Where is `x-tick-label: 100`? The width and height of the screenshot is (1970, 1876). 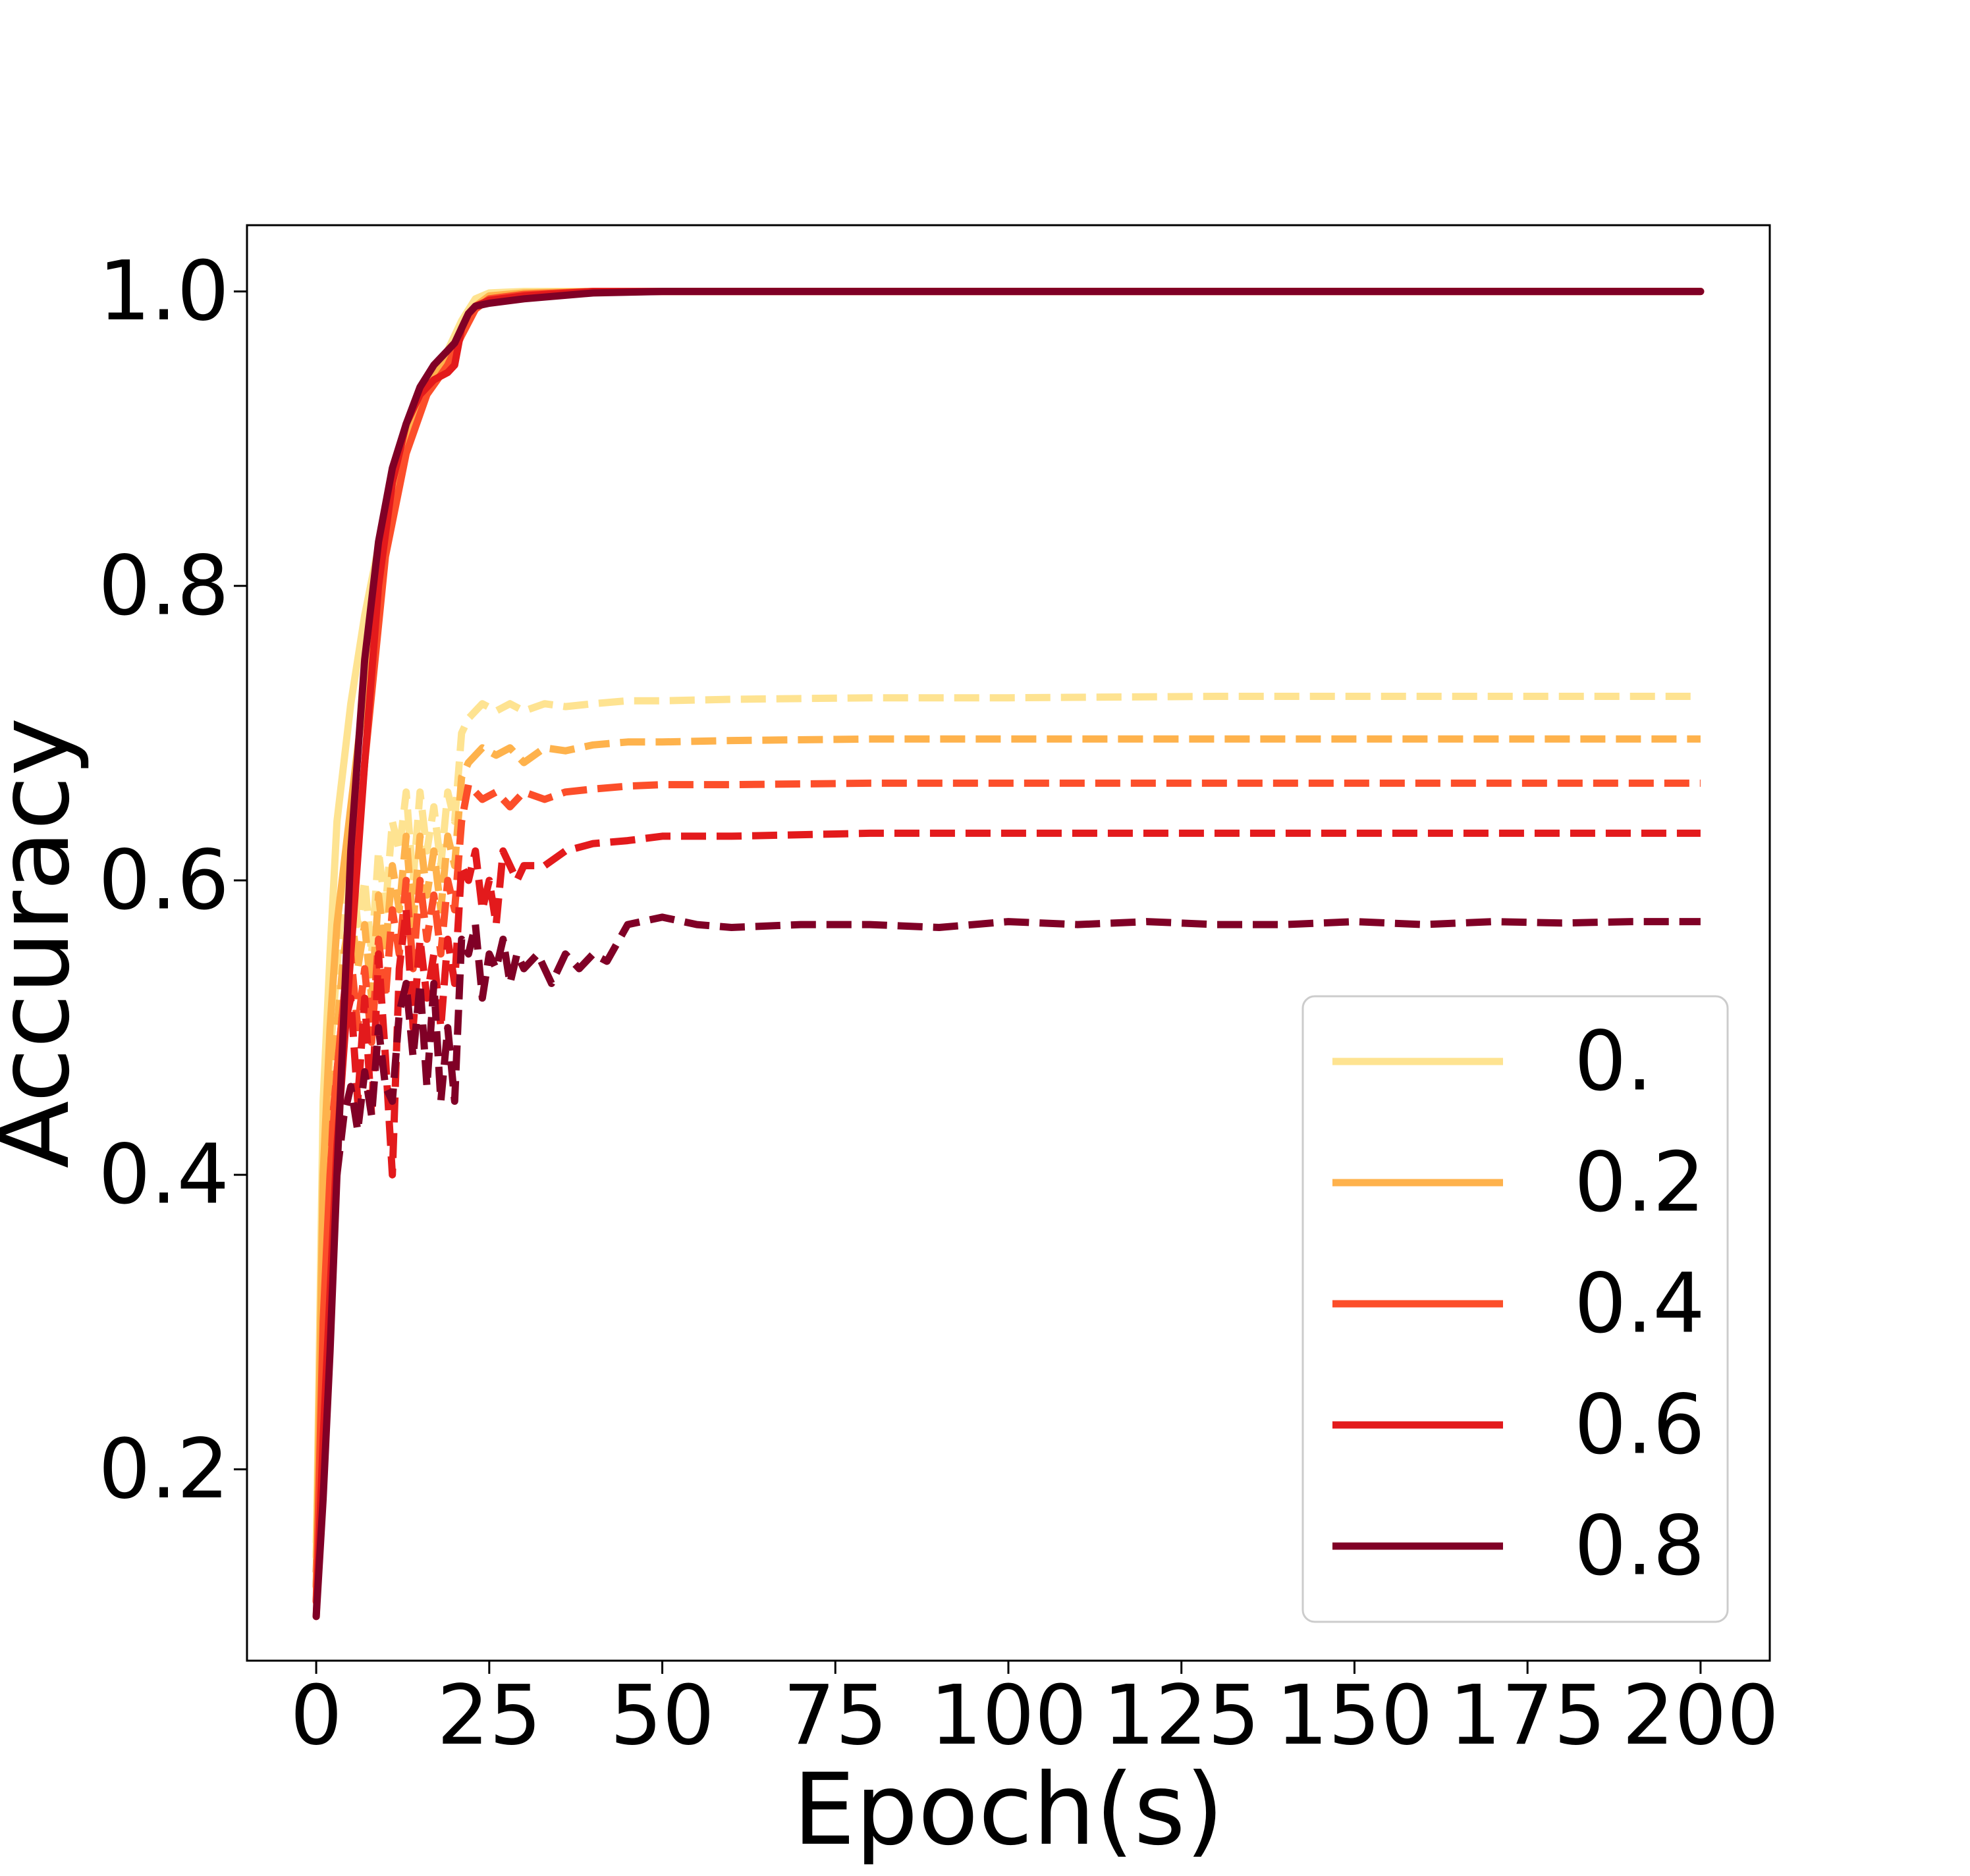 x-tick-label: 100 is located at coordinates (1008, 1716).